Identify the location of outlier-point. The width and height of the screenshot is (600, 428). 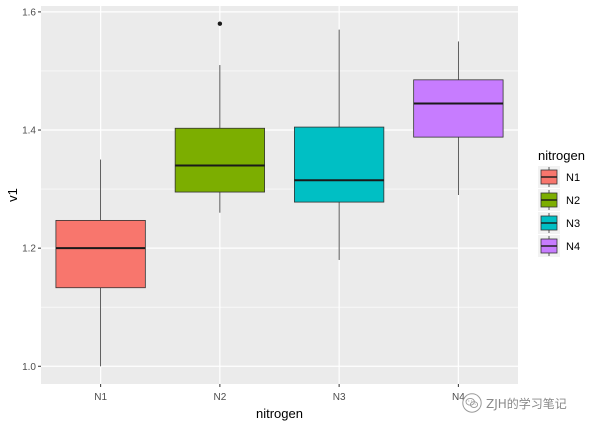
(220, 23).